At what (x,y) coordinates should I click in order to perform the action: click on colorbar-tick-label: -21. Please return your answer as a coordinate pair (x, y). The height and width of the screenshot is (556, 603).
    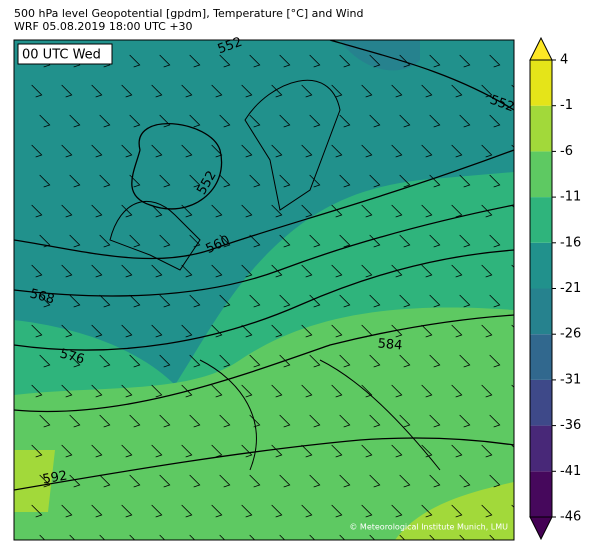
    Looking at the image, I should click on (570, 288).